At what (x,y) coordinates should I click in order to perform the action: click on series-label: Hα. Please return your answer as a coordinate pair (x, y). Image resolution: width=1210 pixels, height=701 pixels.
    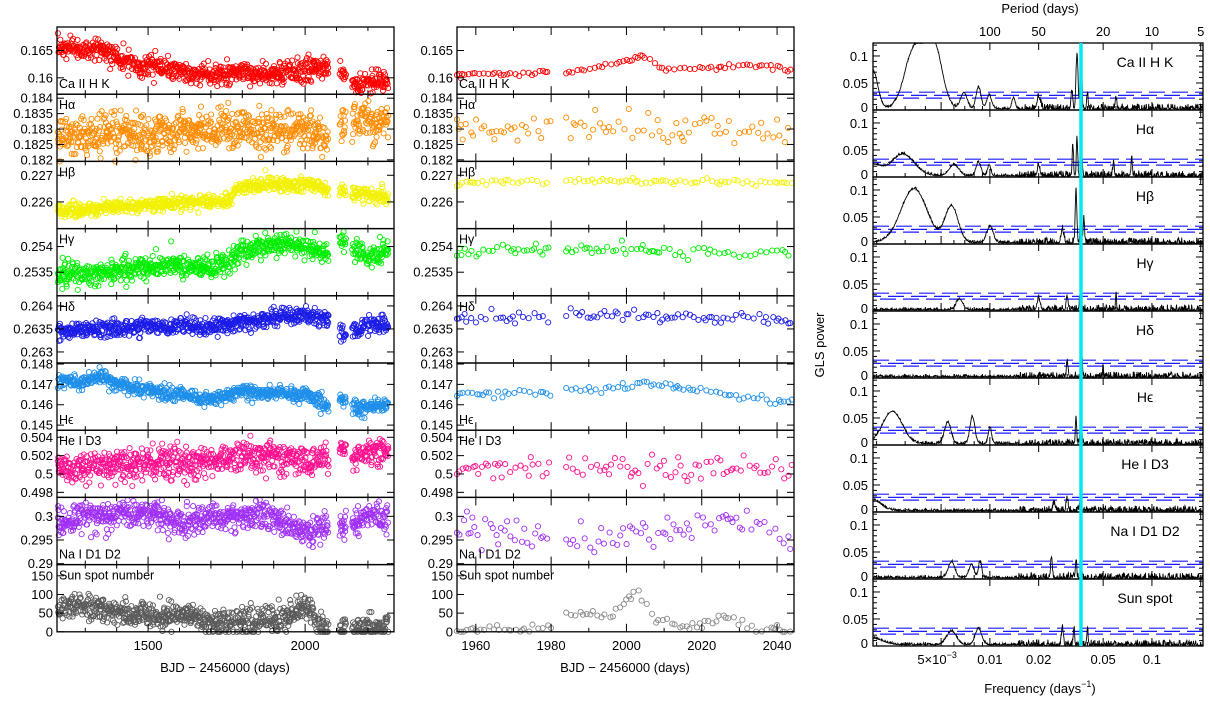
    Looking at the image, I should click on (67, 105).